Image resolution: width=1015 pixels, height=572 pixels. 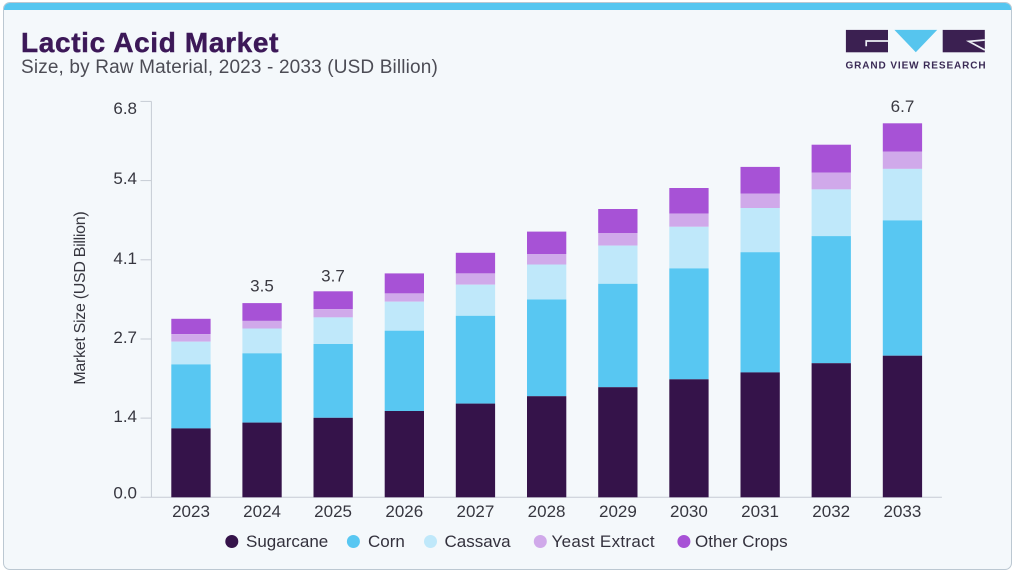 I want to click on svg-text: 2026, so click(x=404, y=511).